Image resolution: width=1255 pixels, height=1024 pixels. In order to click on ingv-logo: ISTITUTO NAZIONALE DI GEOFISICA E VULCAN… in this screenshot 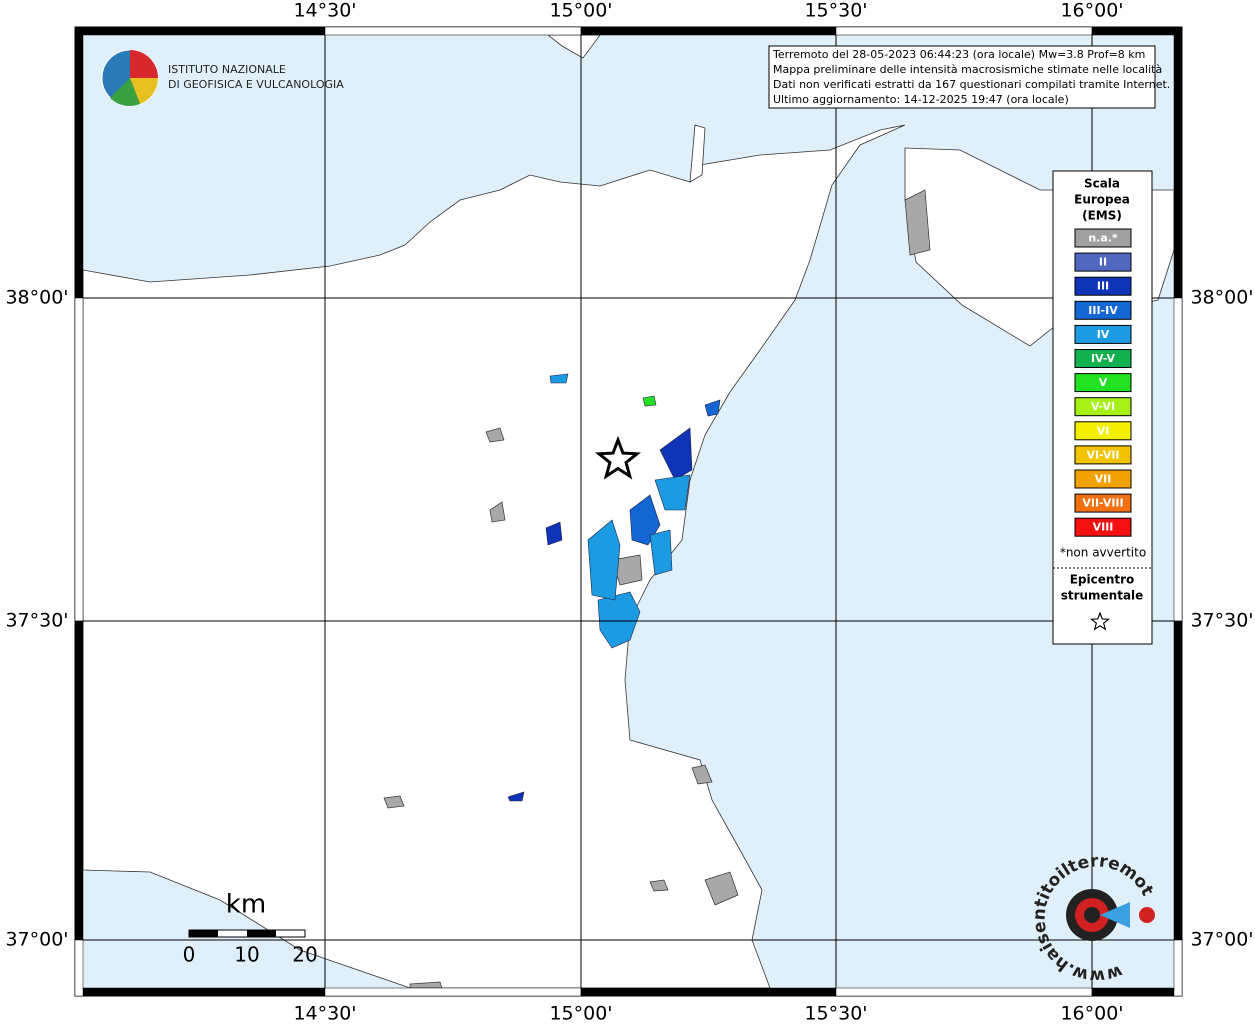, I will do `click(222, 78)`.